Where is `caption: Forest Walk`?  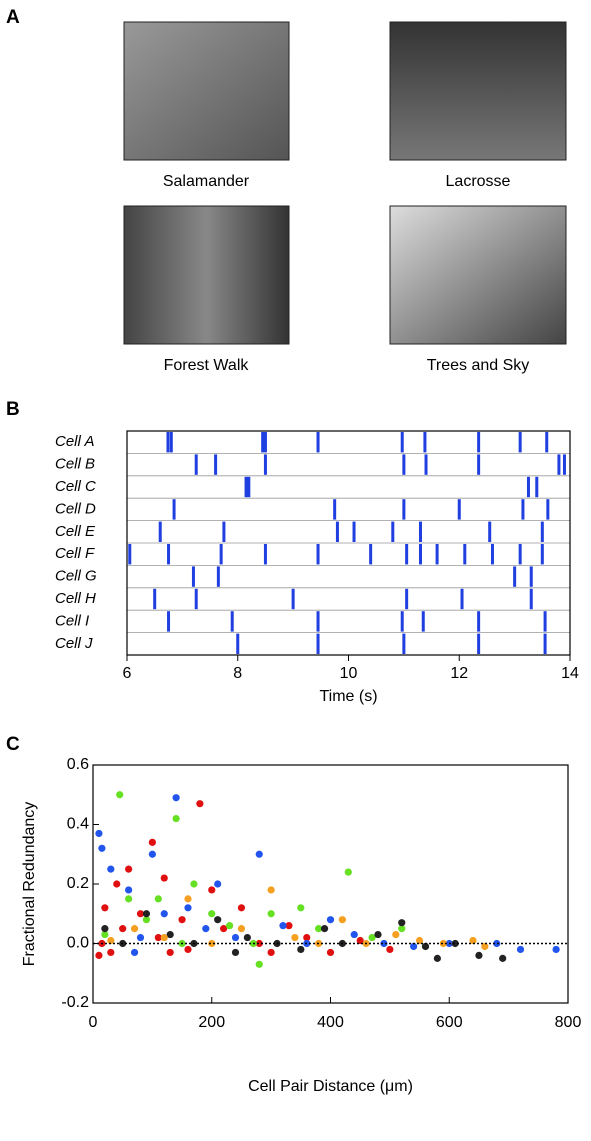 caption: Forest Walk is located at coordinates (207, 365).